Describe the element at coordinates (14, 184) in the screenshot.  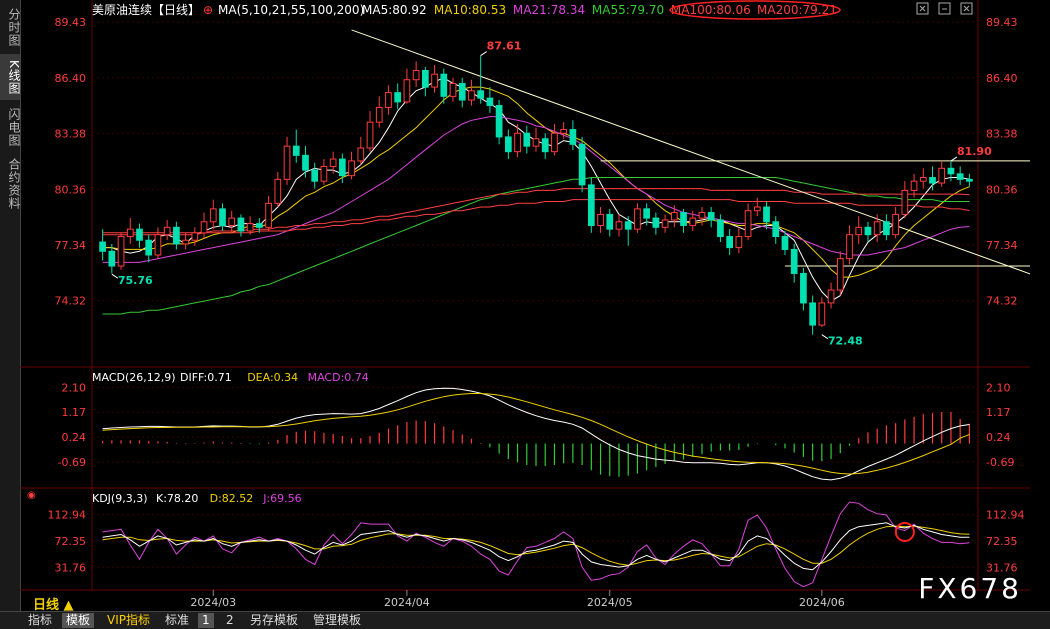
I see `tab-contract-info: 合约资料` at that location.